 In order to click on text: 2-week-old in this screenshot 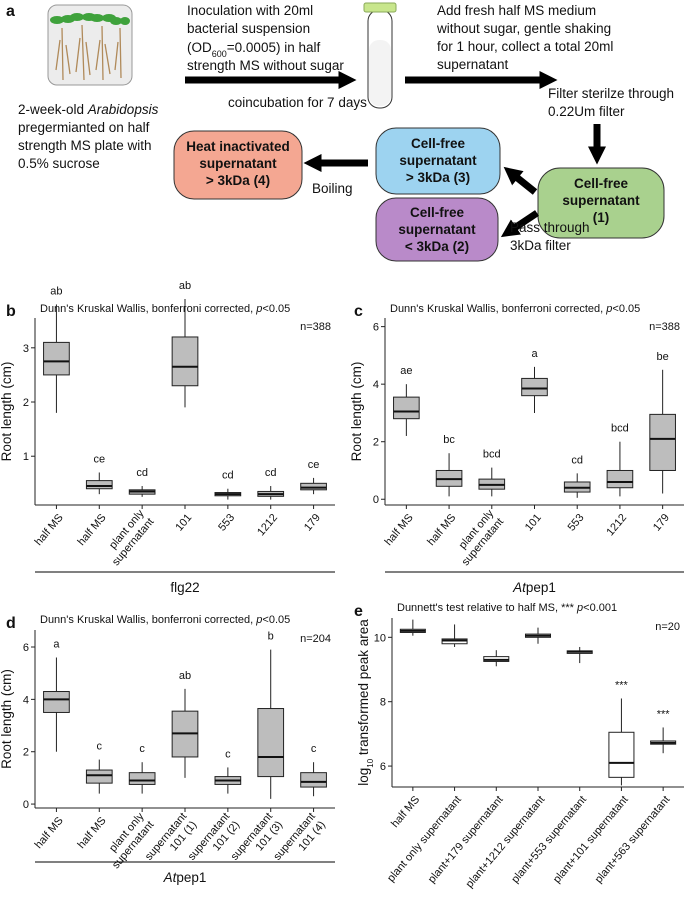, I will do `click(53, 109)`.